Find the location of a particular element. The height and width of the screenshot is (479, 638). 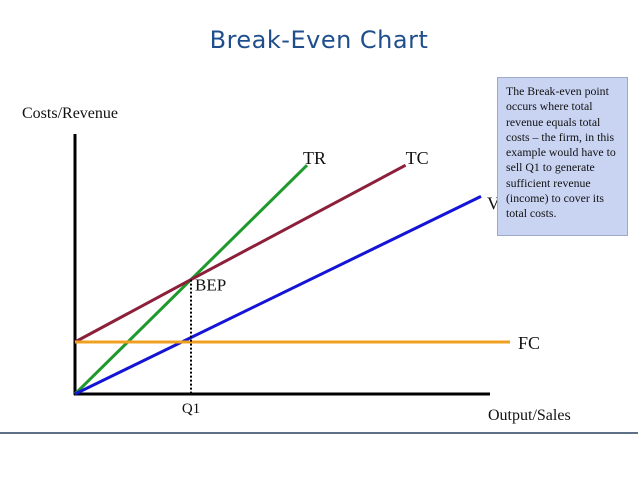

series-label-fc: FC is located at coordinates (529, 343).